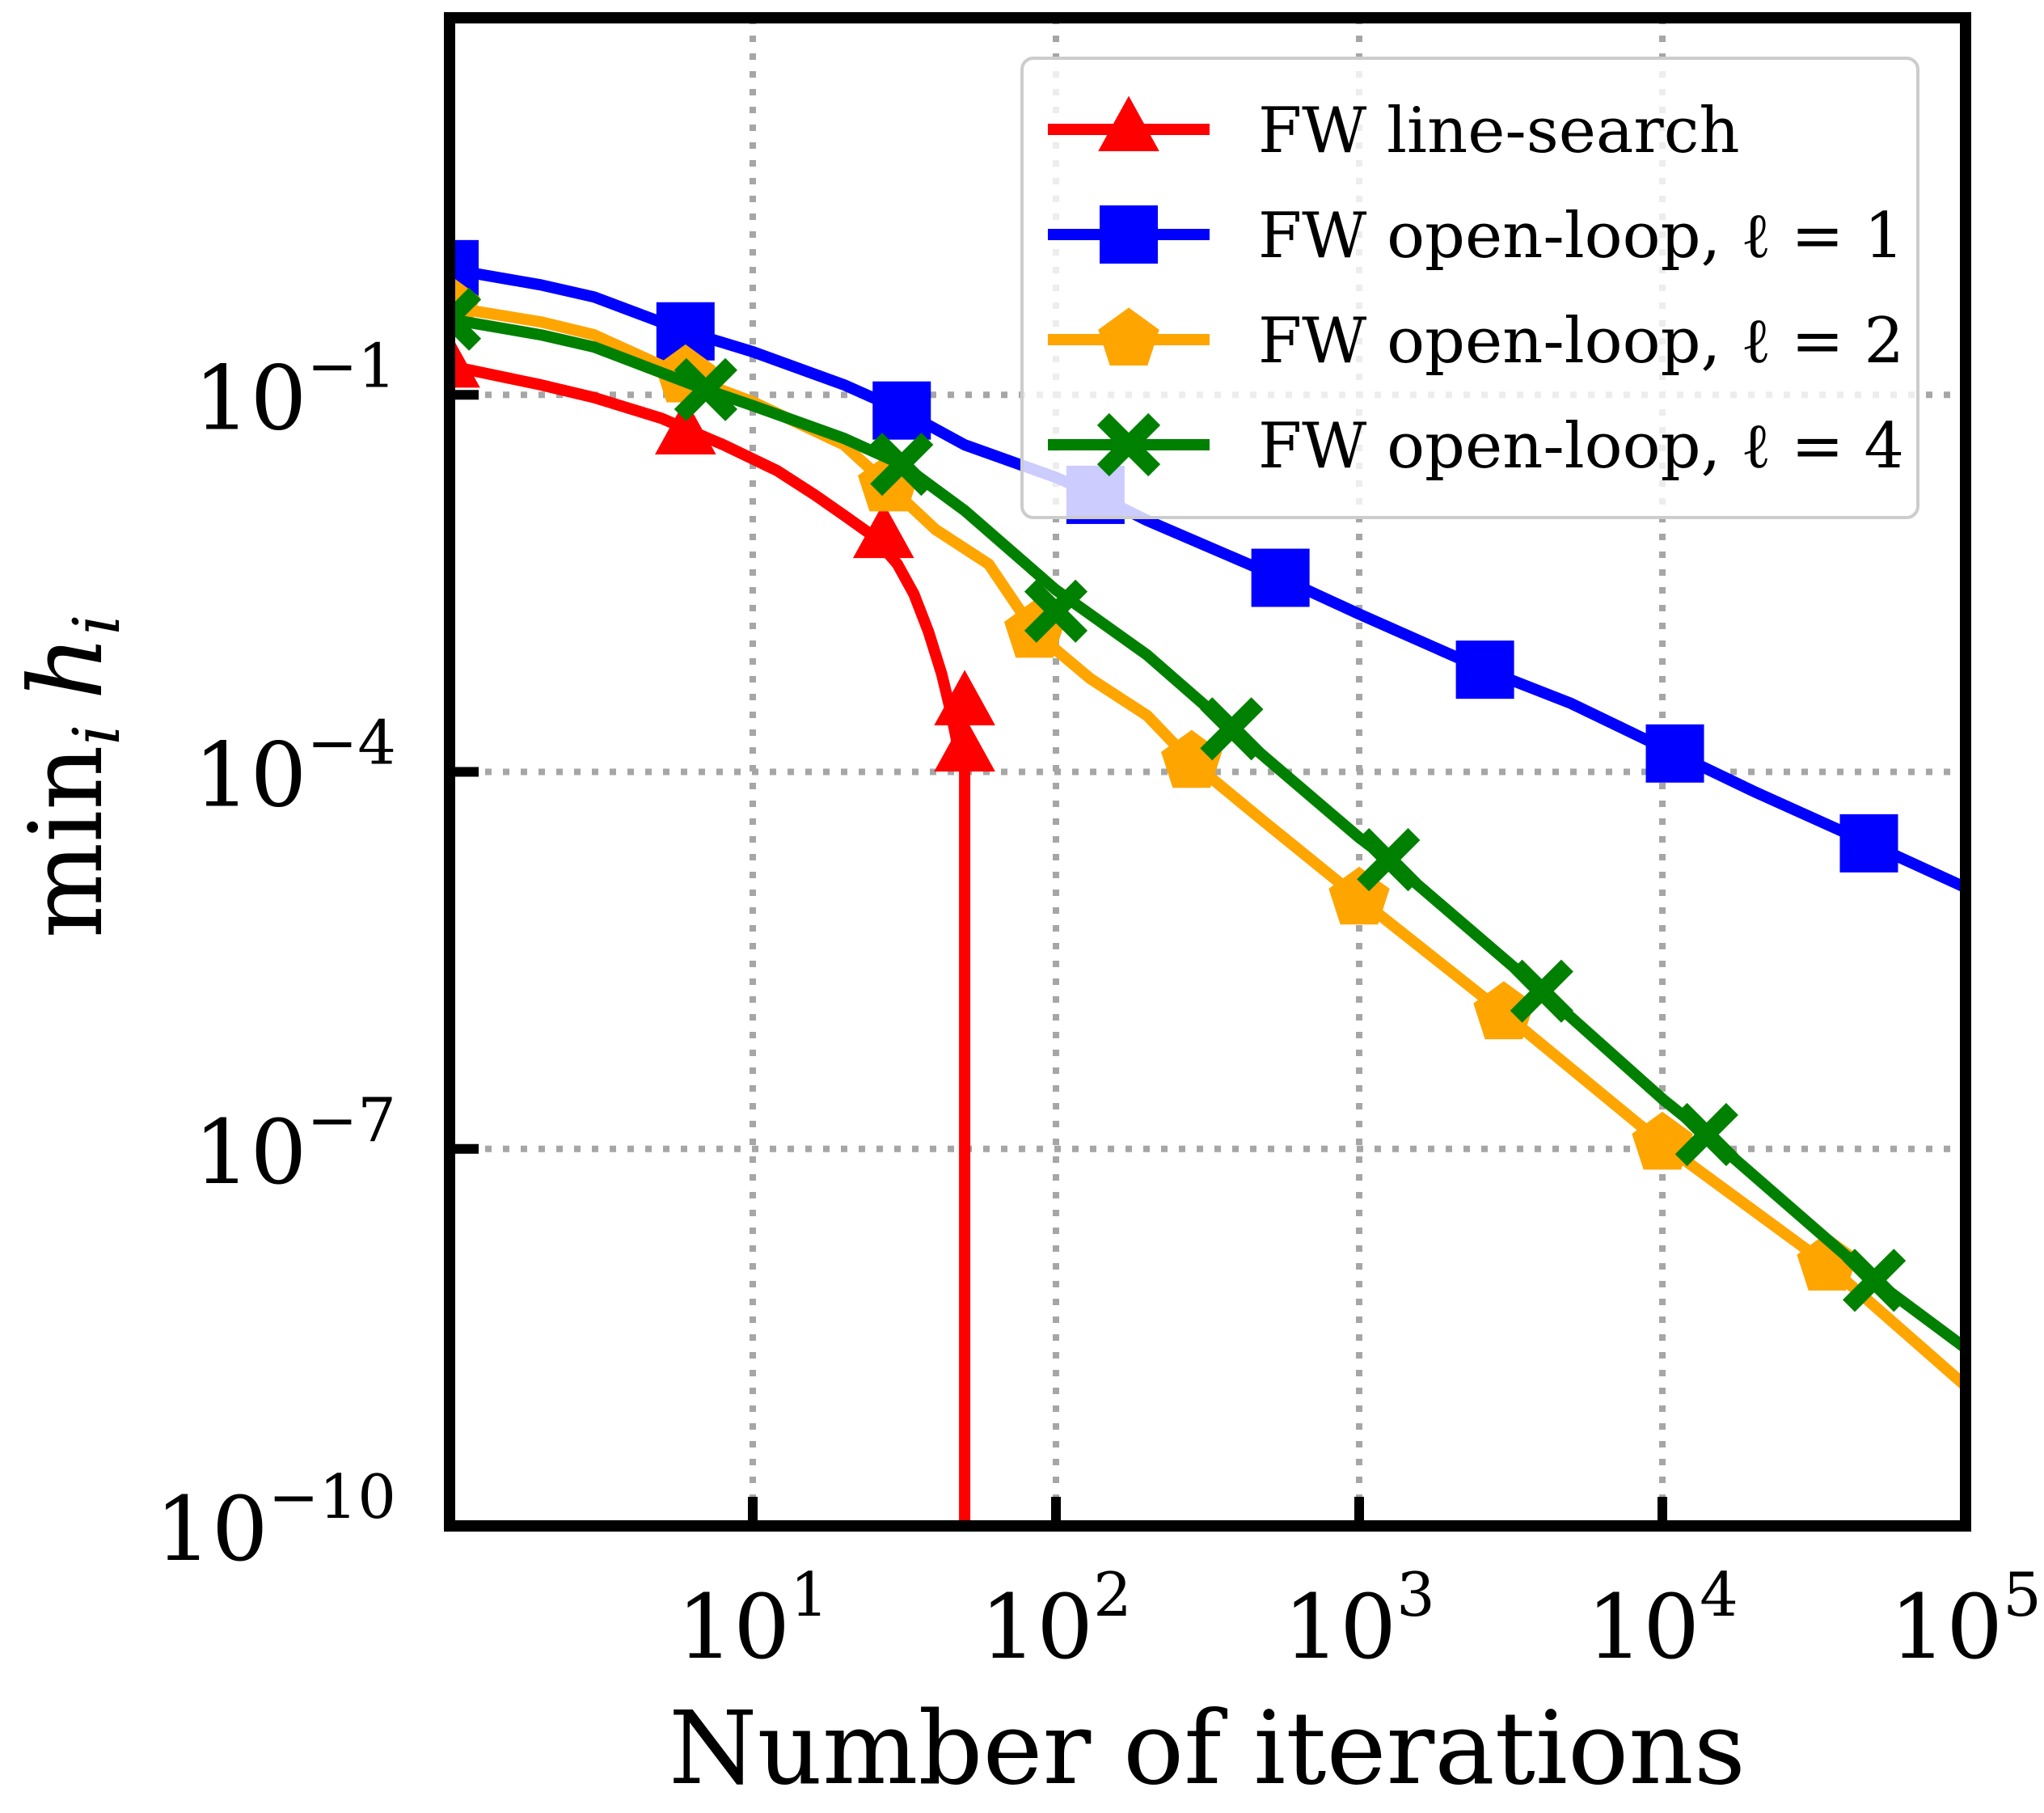 The width and height of the screenshot is (2044, 1813). I want to click on x-tick-label: 10³, so click(1359, 1619).